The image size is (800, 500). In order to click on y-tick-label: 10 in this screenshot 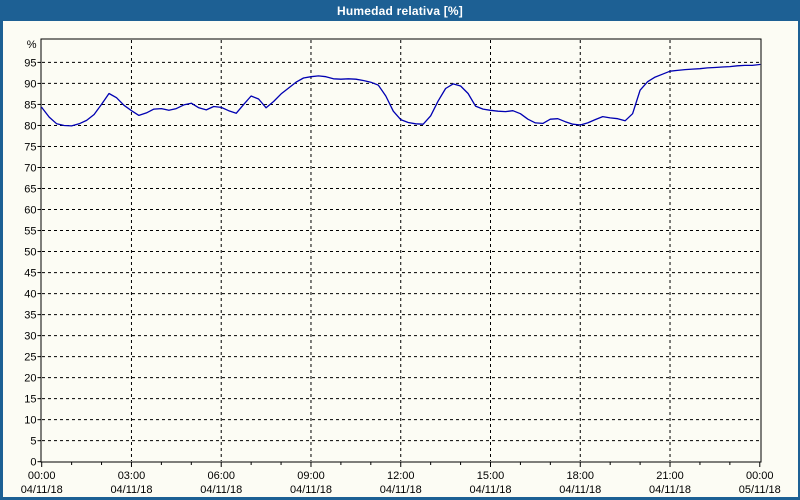, I will do `click(30, 421)`.